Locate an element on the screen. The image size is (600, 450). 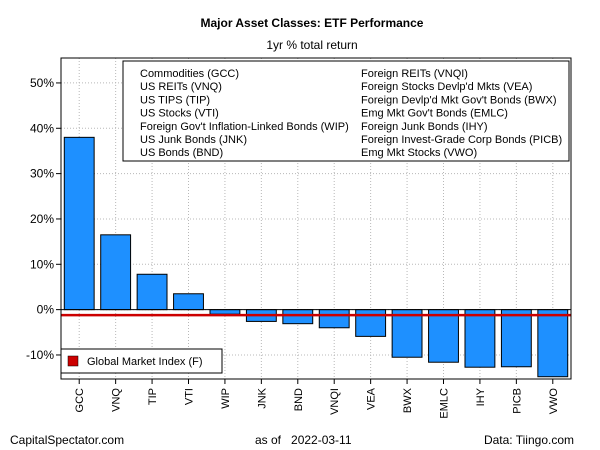
bar-vea is located at coordinates (371, 323).